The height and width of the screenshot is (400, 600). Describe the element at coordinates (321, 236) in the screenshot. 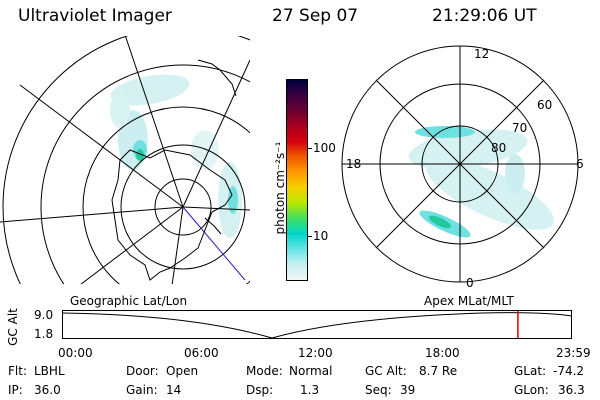

I see `colorbar-tick-10: 10` at that location.